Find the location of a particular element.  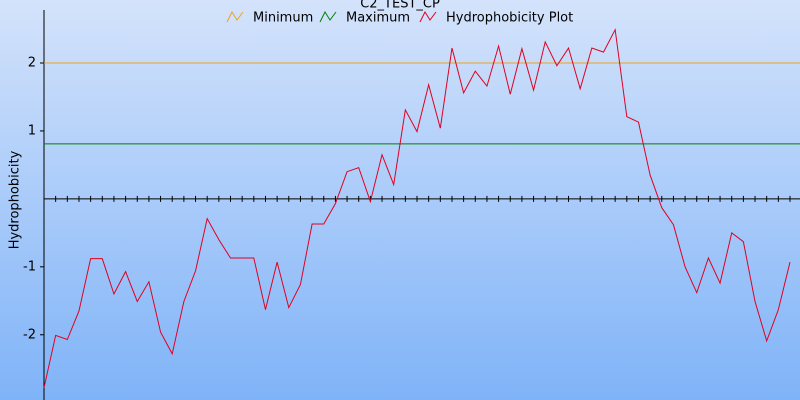

legend-label: Minimum is located at coordinates (283, 18).